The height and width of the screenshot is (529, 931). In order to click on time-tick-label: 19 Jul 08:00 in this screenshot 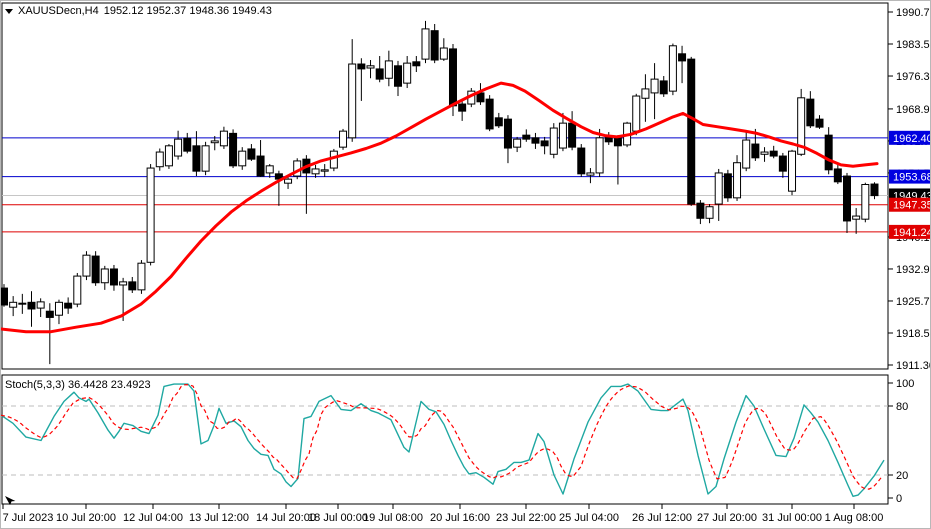, I will do `click(393, 518)`.